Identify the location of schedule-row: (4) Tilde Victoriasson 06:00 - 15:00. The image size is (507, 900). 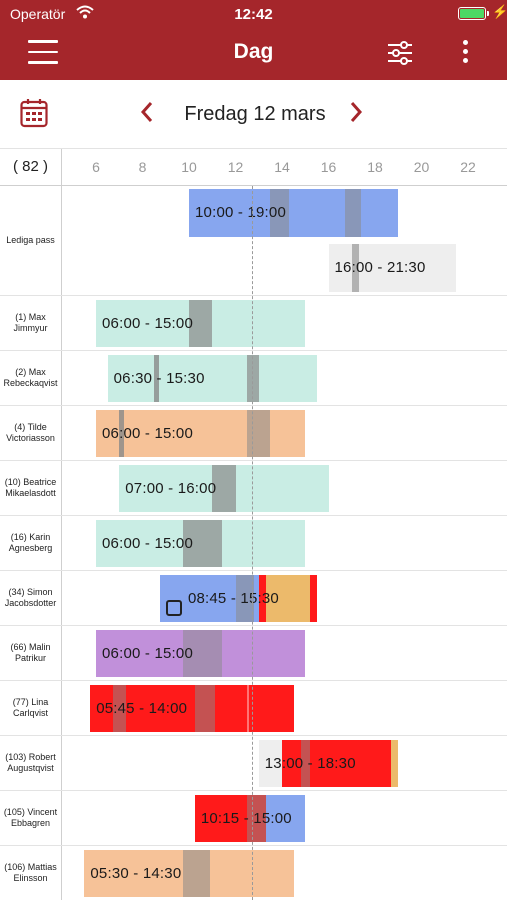
(253, 433).